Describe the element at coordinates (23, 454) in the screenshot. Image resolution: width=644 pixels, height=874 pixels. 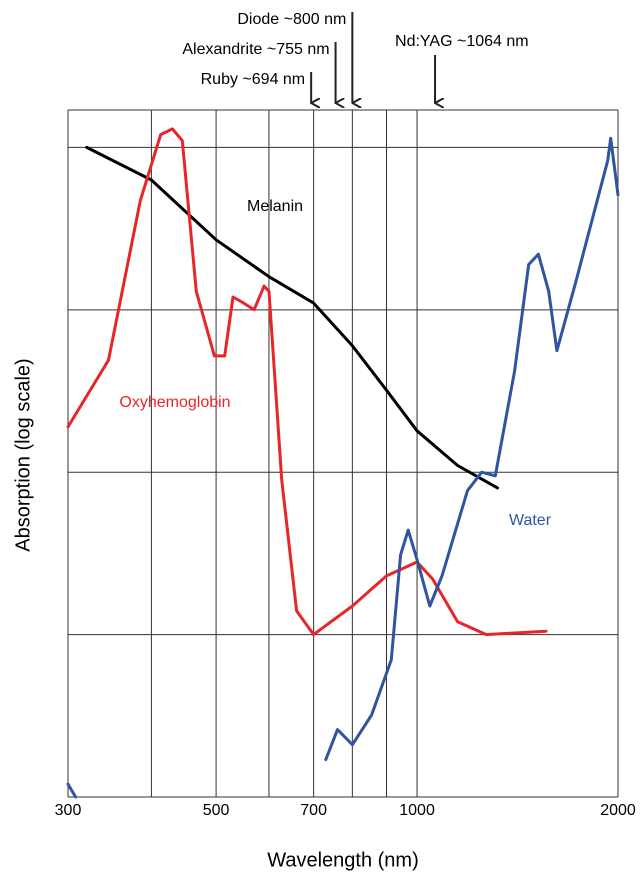
I see `y-axis-label: Absorption (log scale)` at that location.